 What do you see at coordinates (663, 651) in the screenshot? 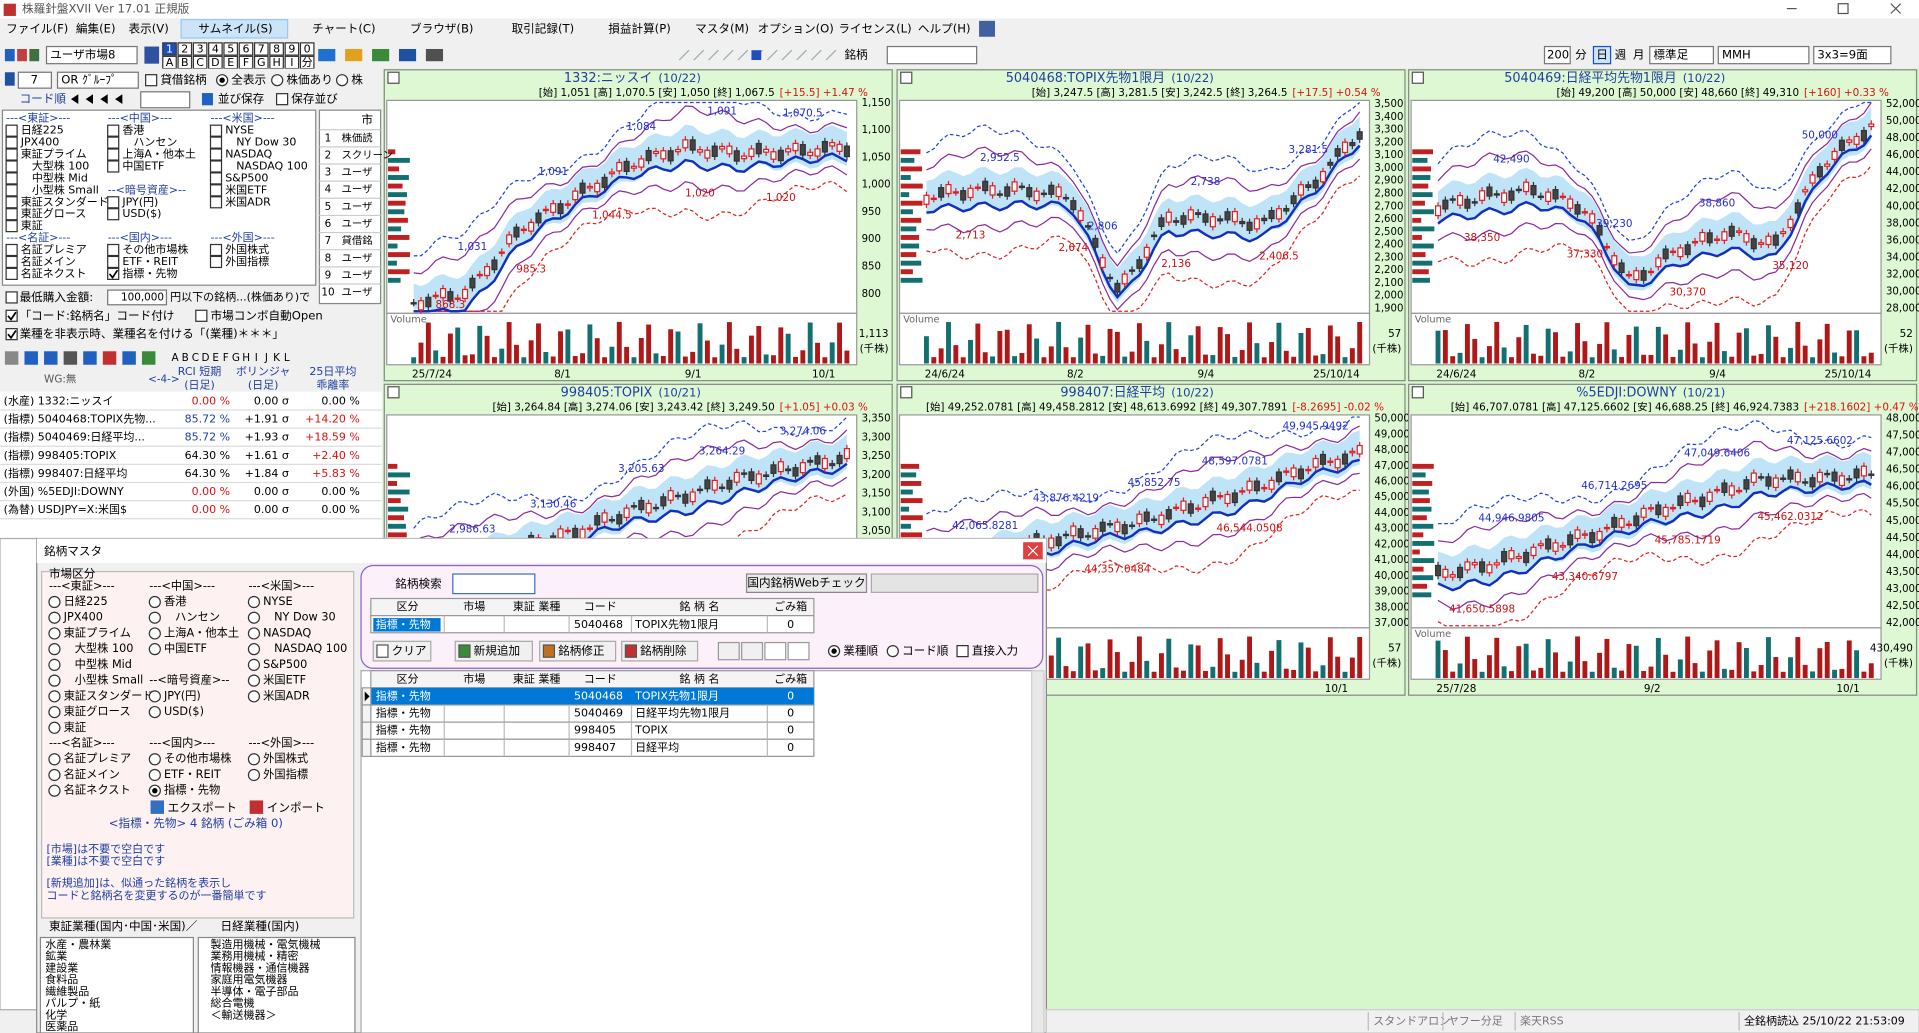
I see `button-label: 銘柄削除` at bounding box center [663, 651].